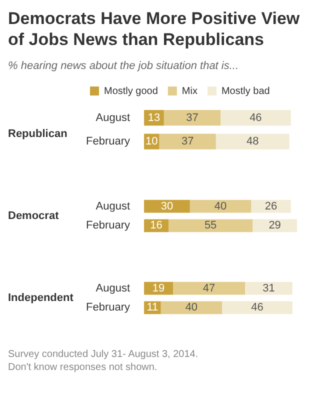 This screenshot has width=309, height=409. I want to click on y-axis-title: Independent, so click(41, 298).